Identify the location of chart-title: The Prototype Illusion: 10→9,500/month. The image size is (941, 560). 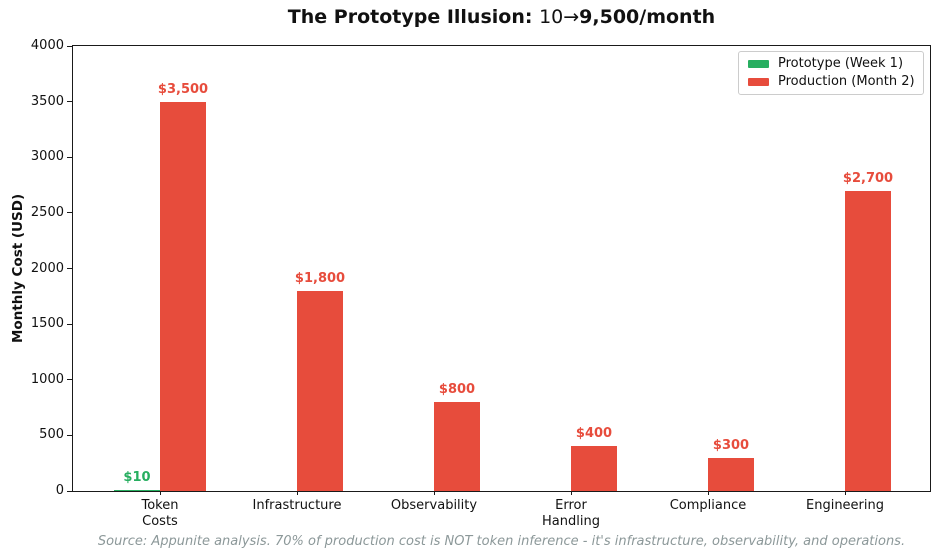
(501, 17).